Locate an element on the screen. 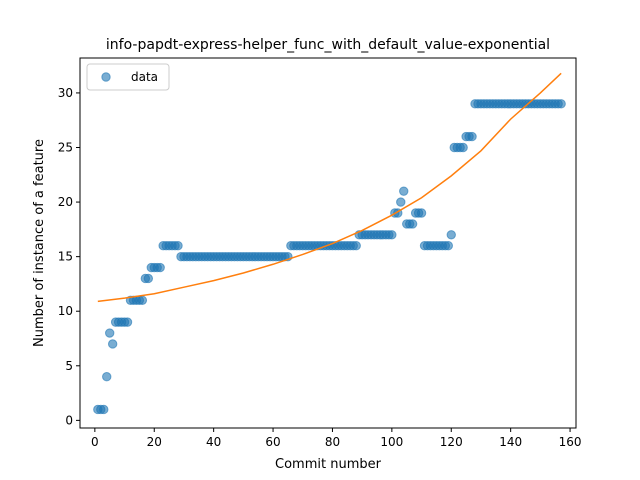 This screenshot has height=480, width=640. x-tick-label: 120 is located at coordinates (451, 442).